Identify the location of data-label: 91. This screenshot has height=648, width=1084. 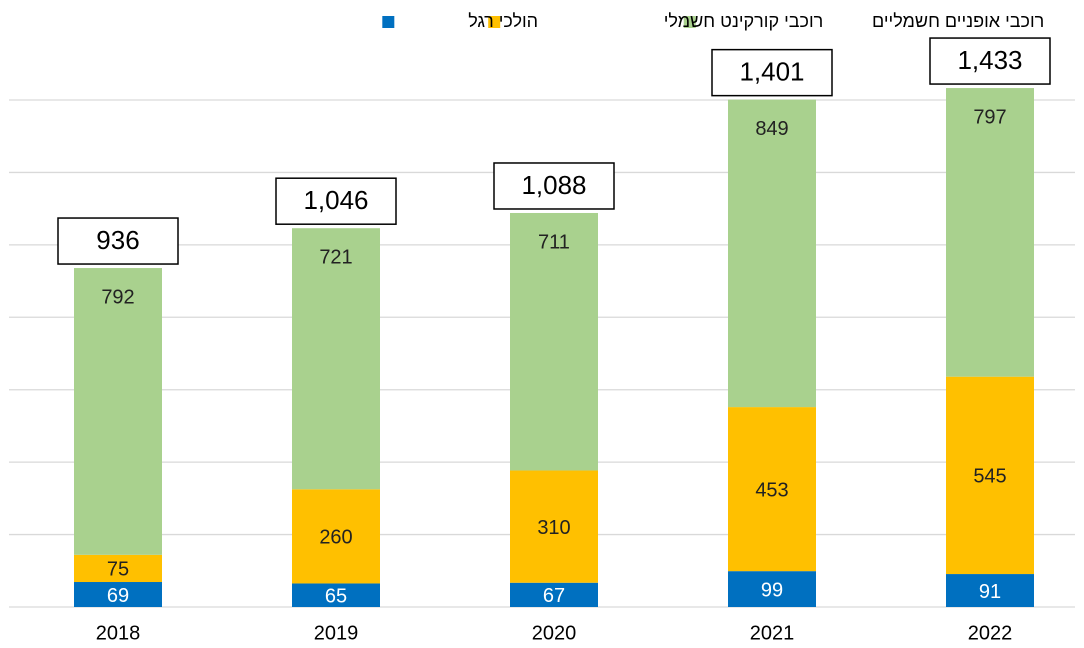
(990, 592).